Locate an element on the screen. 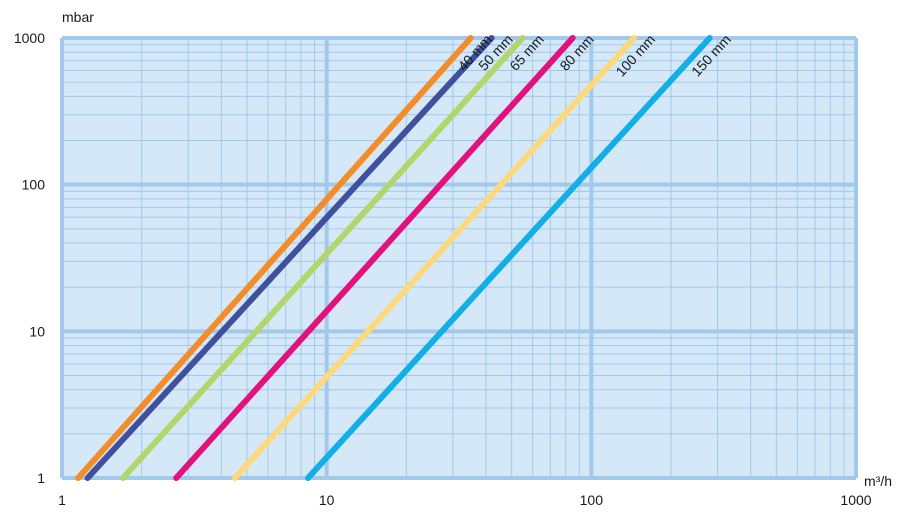 Image resolution: width=907 pixels, height=515 pixels. x-tick-label: 10 is located at coordinates (327, 500).